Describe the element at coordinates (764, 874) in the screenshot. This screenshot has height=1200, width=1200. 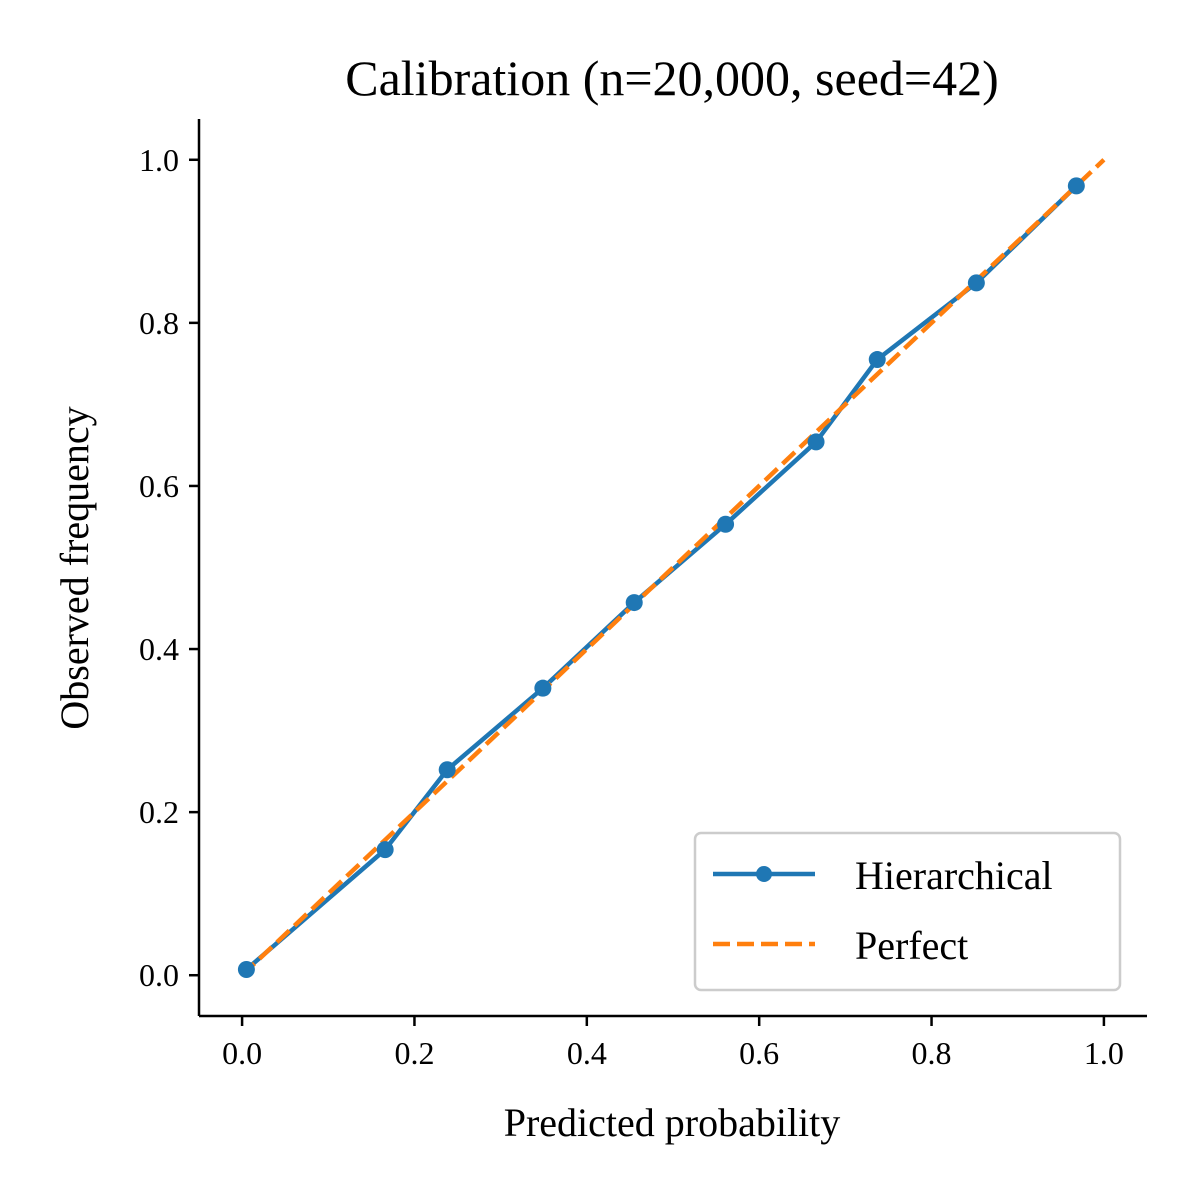
I see `legend-hierarchical-marker` at that location.